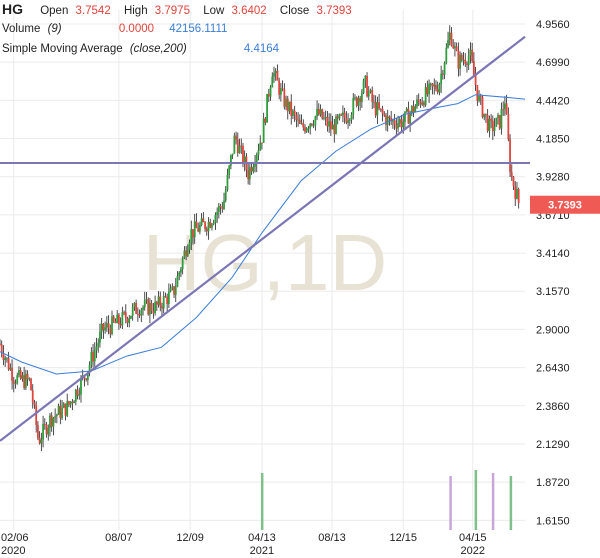 Image resolution: width=600 pixels, height=558 pixels. What do you see at coordinates (136, 29) in the screenshot?
I see `volume-value-1: 0.0000` at bounding box center [136, 29].